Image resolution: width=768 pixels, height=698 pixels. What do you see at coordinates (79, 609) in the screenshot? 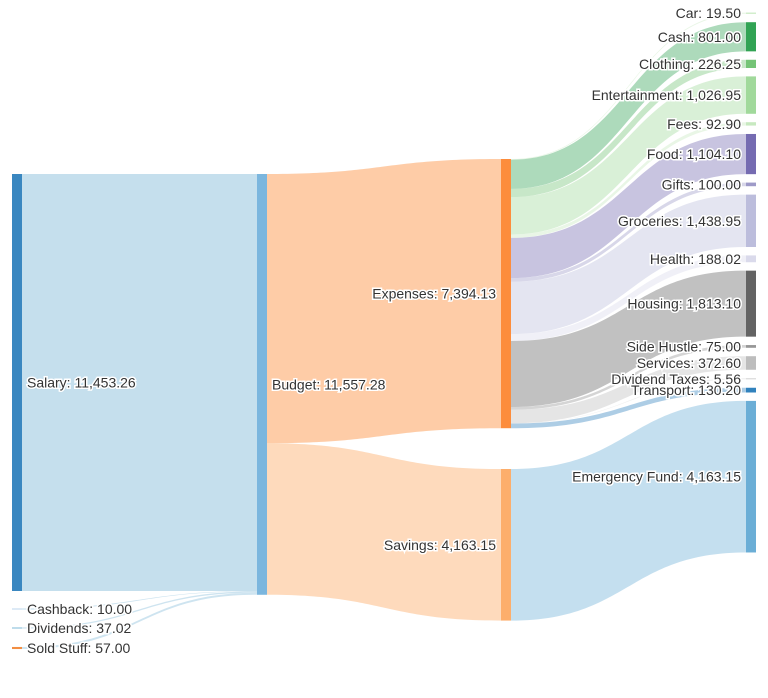
I see `label-cashback: Cashback: 10.00` at bounding box center [79, 609].